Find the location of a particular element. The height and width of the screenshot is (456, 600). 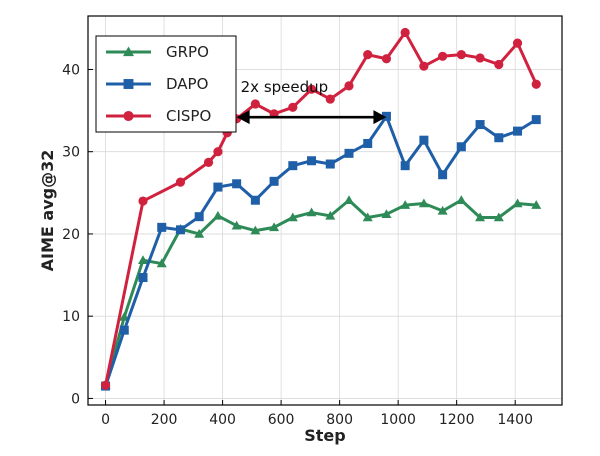

y-tick-label: 0 is located at coordinates (75, 399).